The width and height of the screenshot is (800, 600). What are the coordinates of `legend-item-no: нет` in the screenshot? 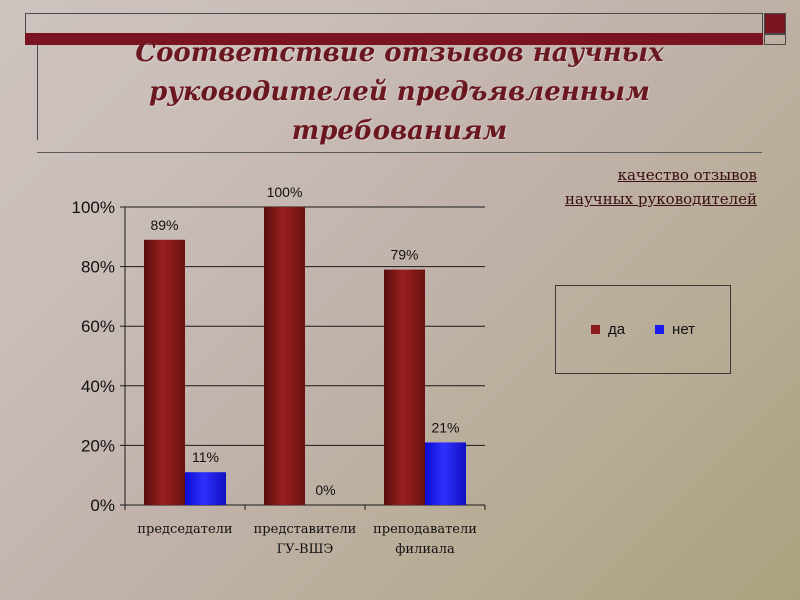 It's located at (675, 329).